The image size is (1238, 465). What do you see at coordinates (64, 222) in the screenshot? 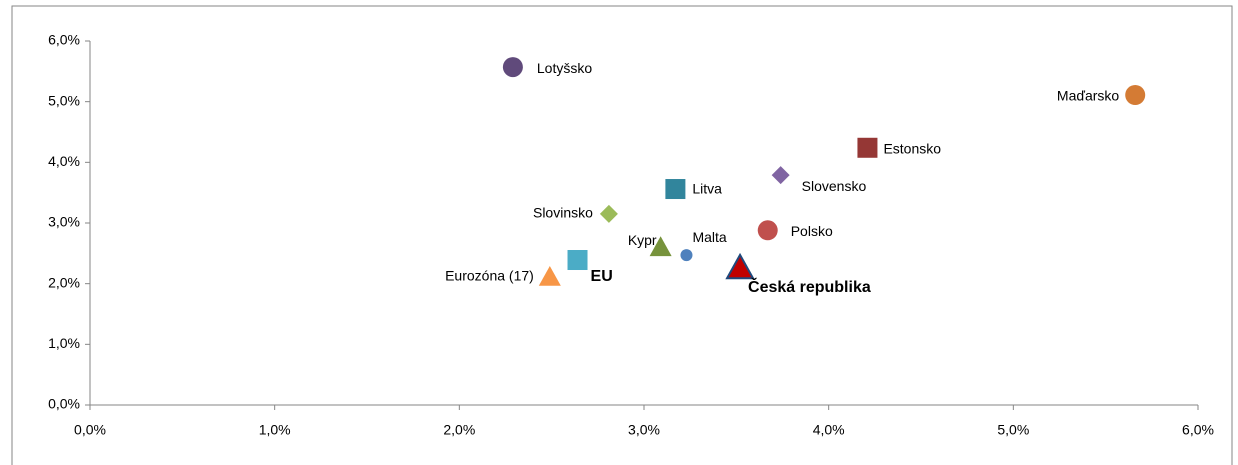
I see `y-tick-label: 3,0%` at bounding box center [64, 222].